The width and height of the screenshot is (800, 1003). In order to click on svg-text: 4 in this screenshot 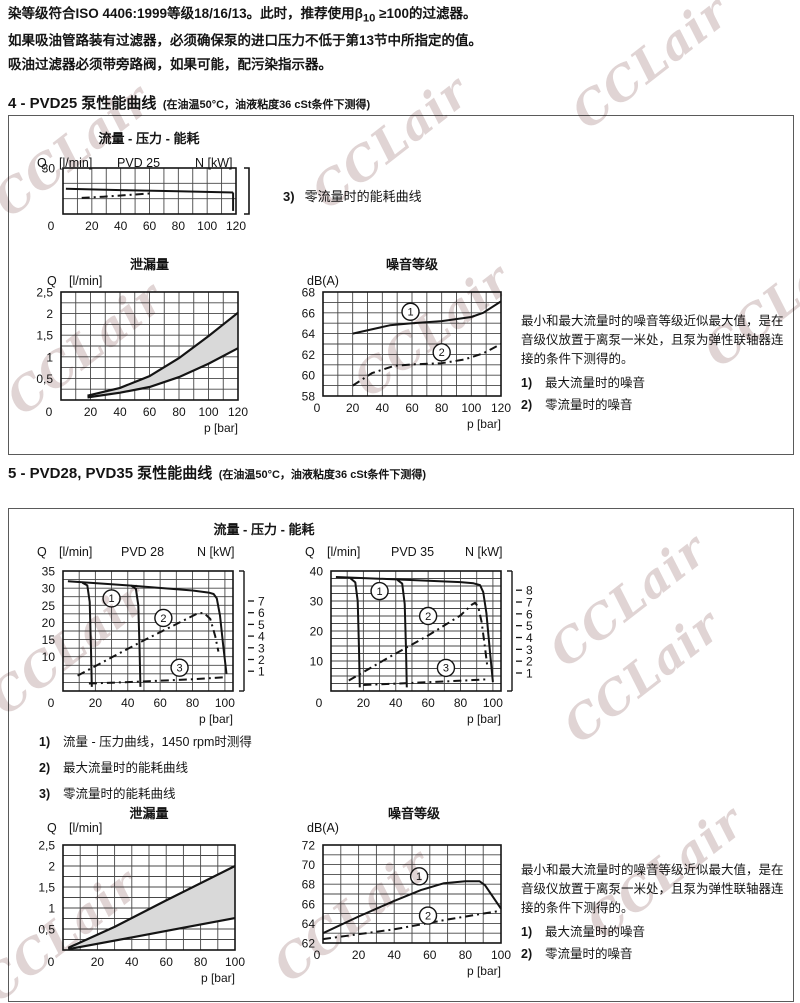, I will do `click(529, 638)`.